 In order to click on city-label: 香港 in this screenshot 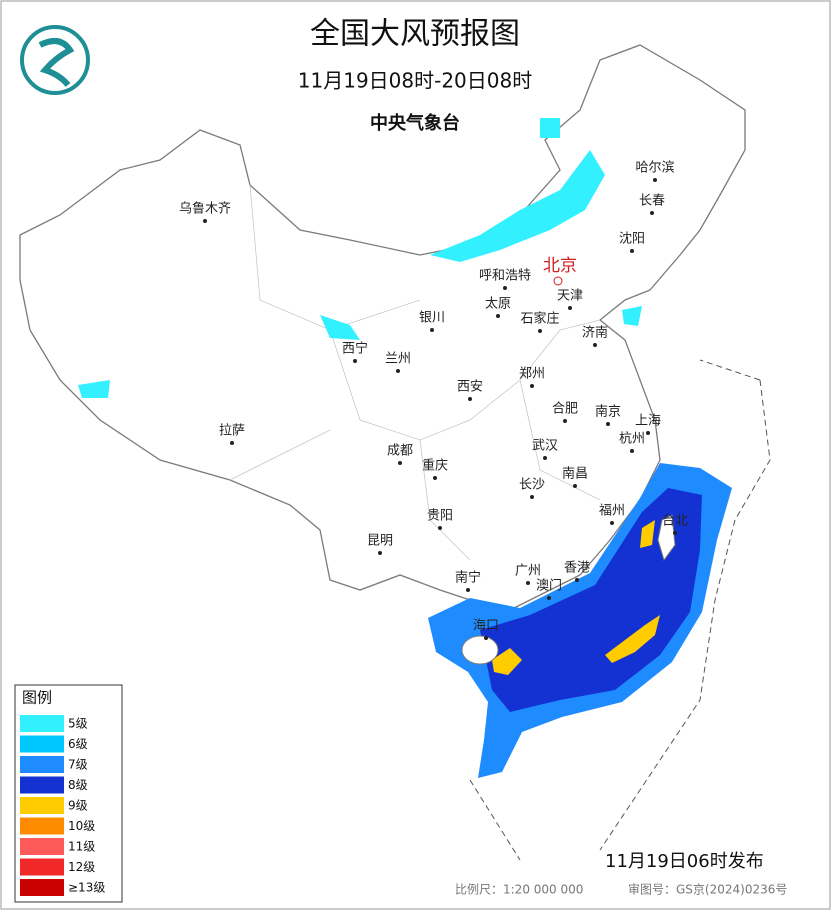, I will do `click(577, 568)`.